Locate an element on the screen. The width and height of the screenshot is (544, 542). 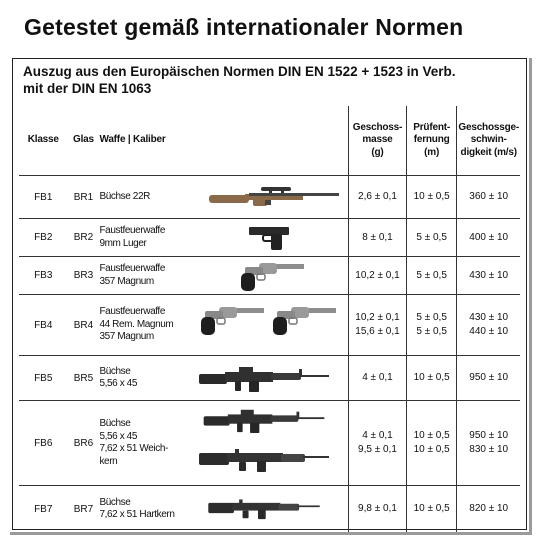
waffe-line: 9mm Luger is located at coordinates (123, 243).